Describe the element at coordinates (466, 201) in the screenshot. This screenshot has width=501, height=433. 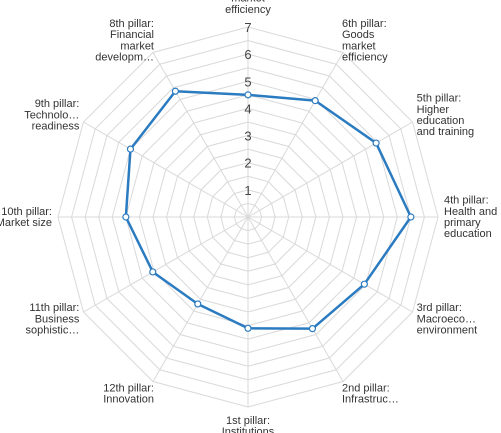
I see `category-label-line: 4th pillar:` at that location.